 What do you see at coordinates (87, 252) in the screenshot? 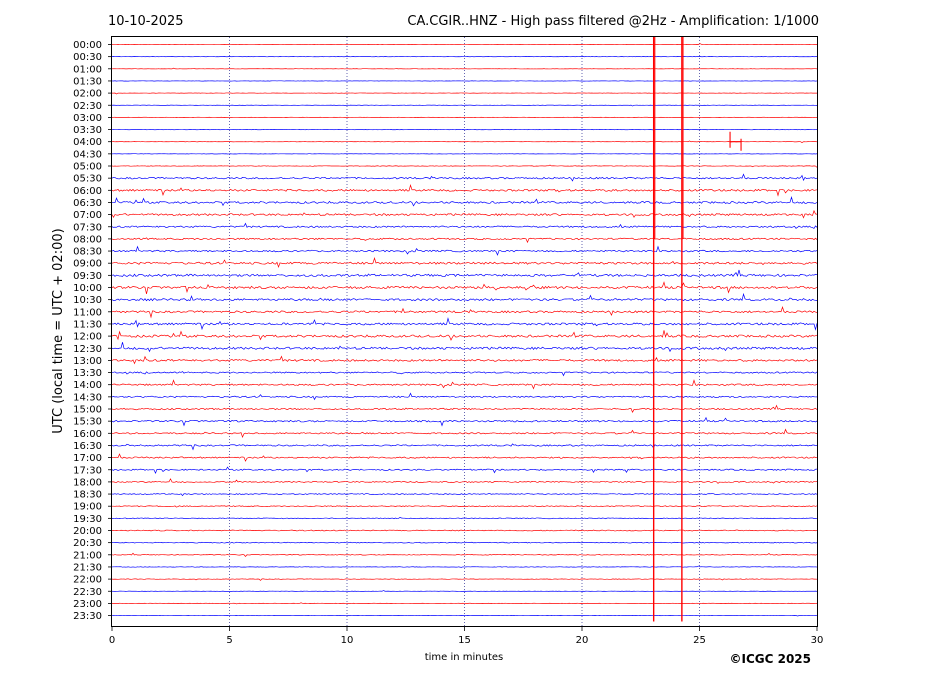
I see `y-tick-label-0830: 08:30` at bounding box center [87, 252].